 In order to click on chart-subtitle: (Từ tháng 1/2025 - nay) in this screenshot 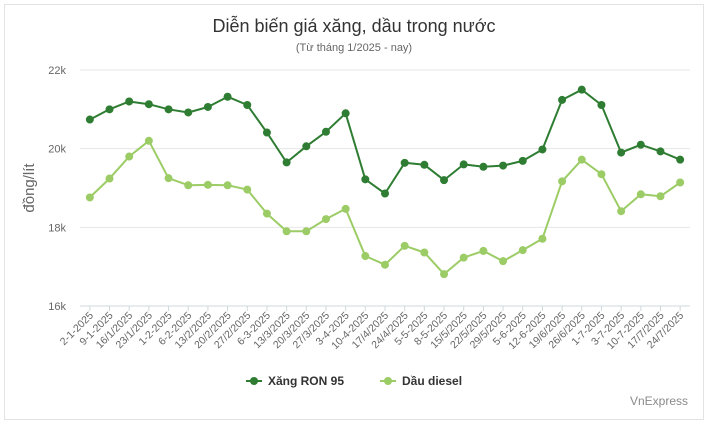, I will do `click(354, 48)`.